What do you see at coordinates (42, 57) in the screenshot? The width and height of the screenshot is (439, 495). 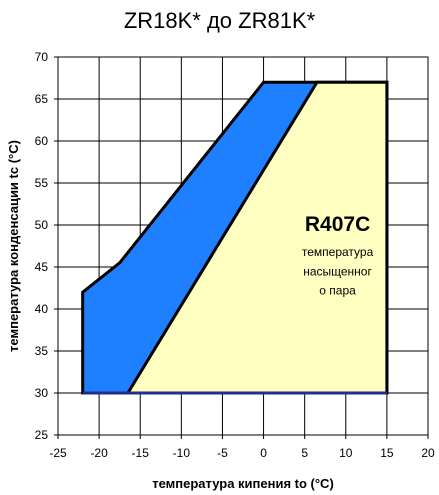 I see `y-tick-label: 70` at bounding box center [42, 57].